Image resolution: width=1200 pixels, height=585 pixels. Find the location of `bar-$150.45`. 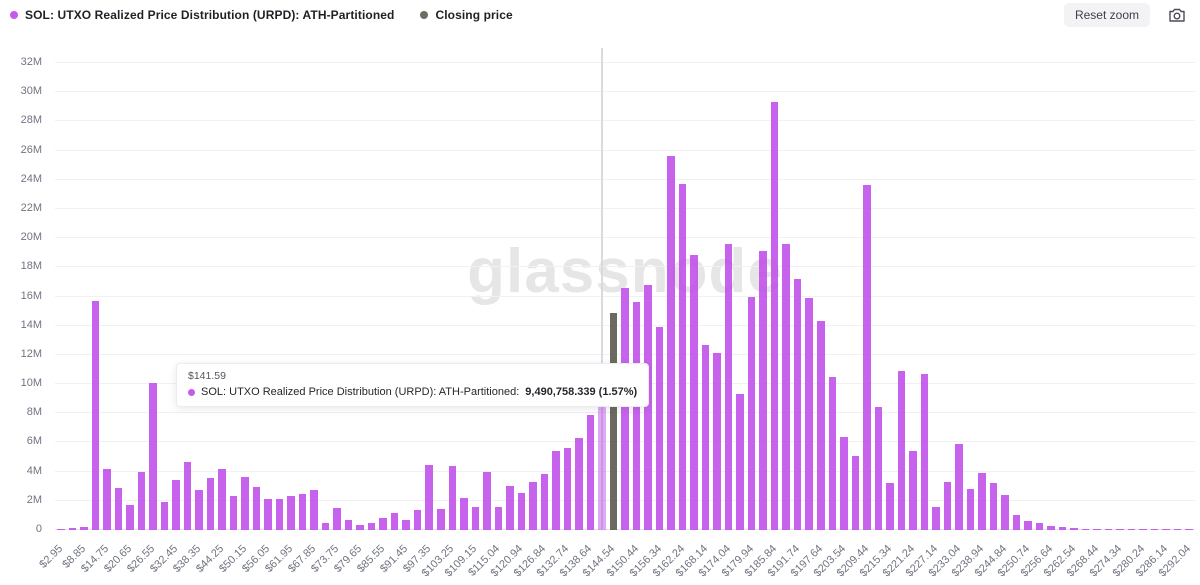

bar-$150.45 is located at coordinates (636, 416).